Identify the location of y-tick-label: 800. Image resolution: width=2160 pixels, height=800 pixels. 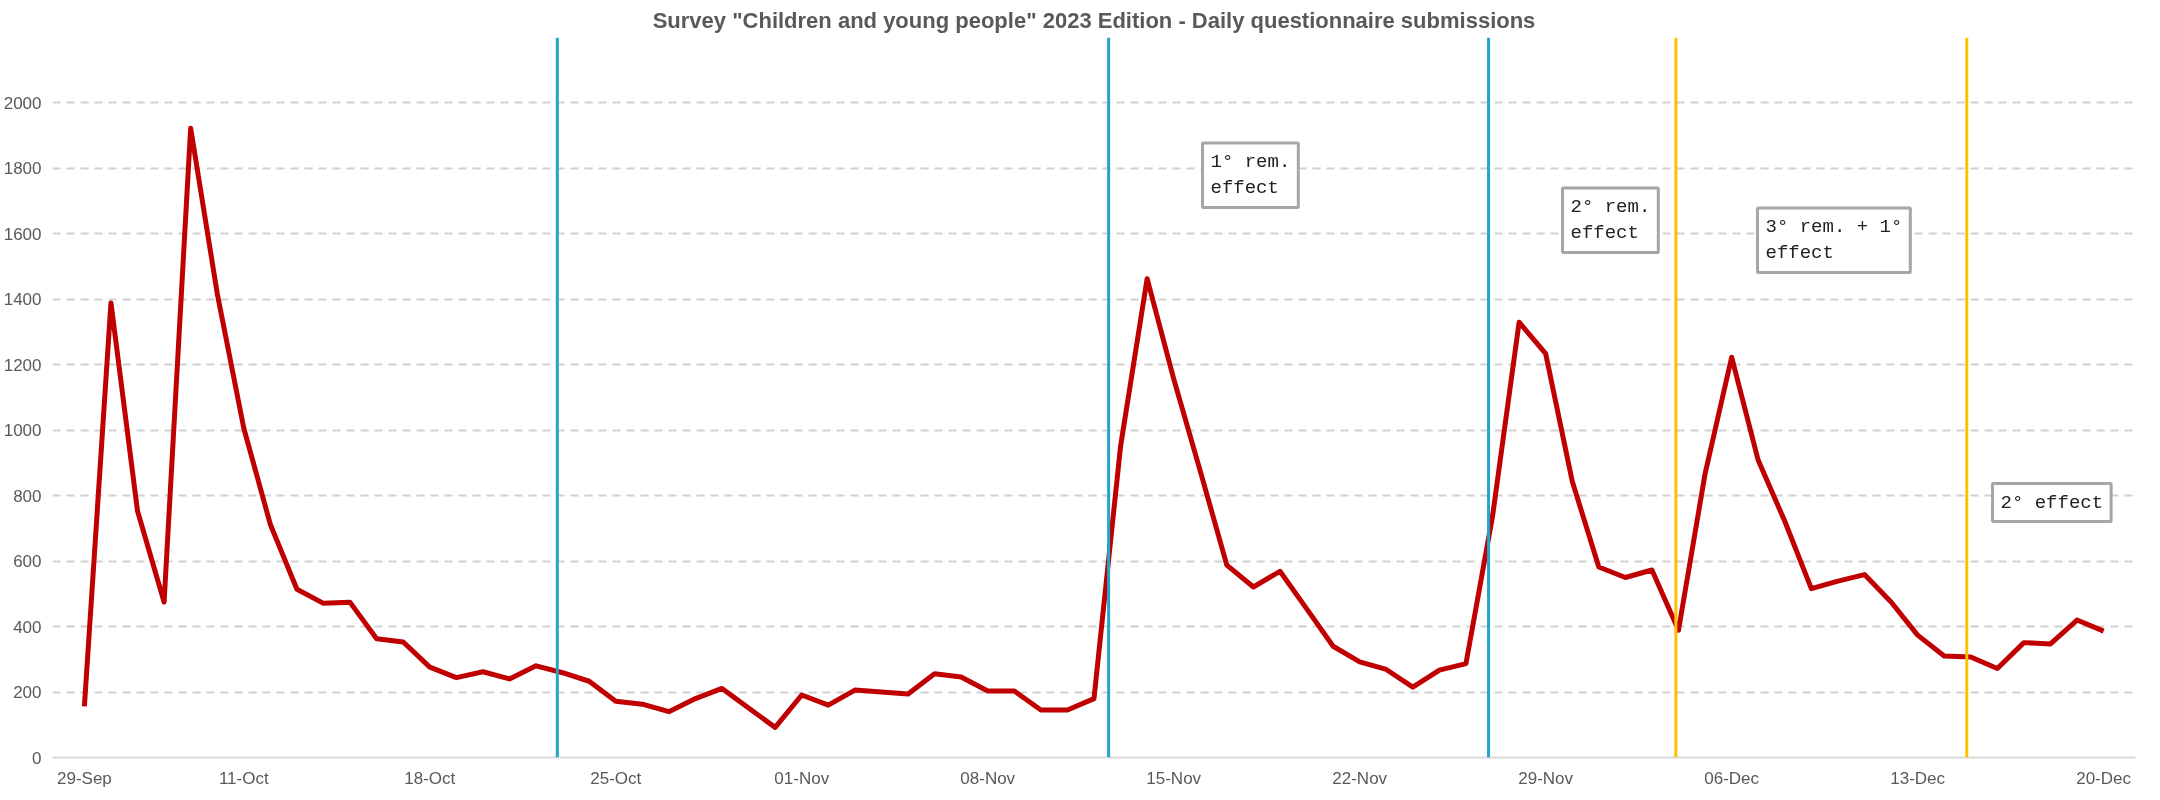
(27, 496).